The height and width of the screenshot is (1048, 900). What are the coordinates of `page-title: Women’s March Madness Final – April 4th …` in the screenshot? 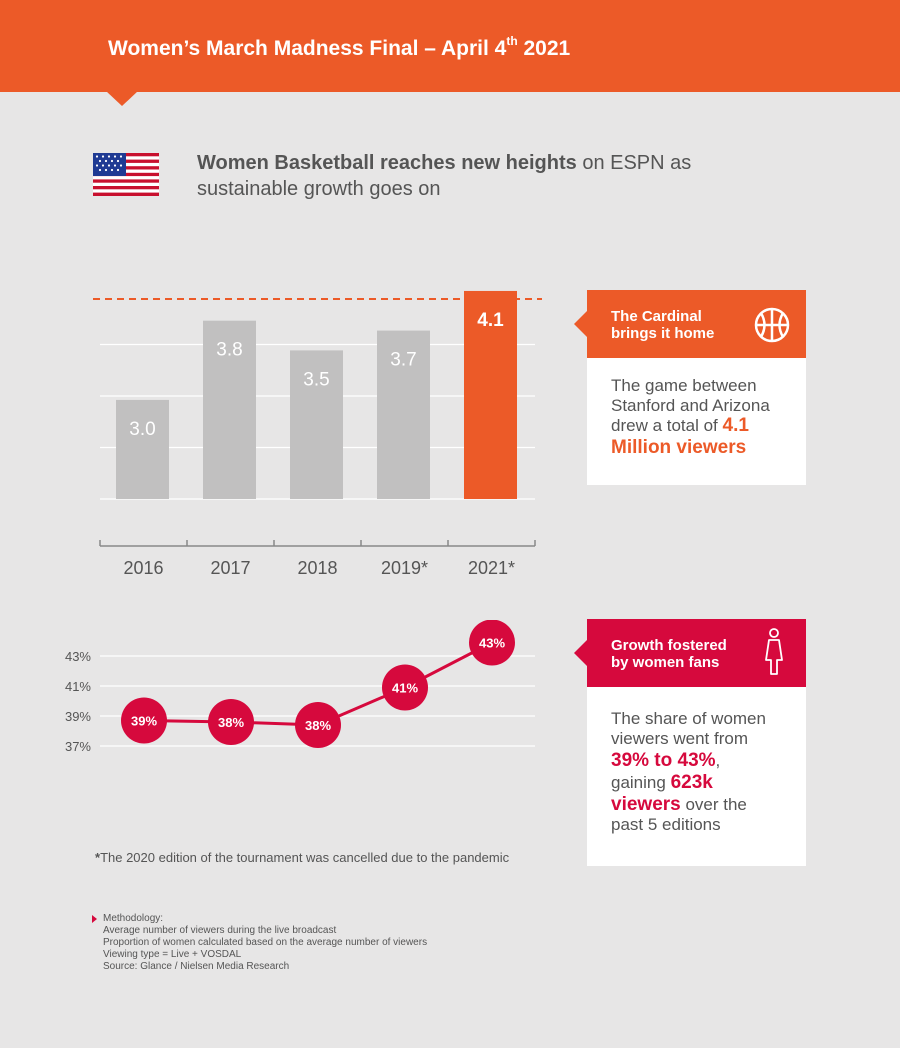 It's located at (339, 47).